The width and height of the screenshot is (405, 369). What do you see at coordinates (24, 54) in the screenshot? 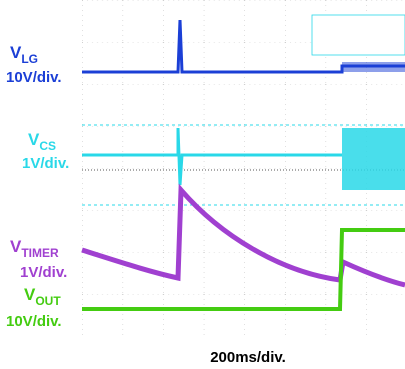
I see `channel-label: VLG` at bounding box center [24, 54].